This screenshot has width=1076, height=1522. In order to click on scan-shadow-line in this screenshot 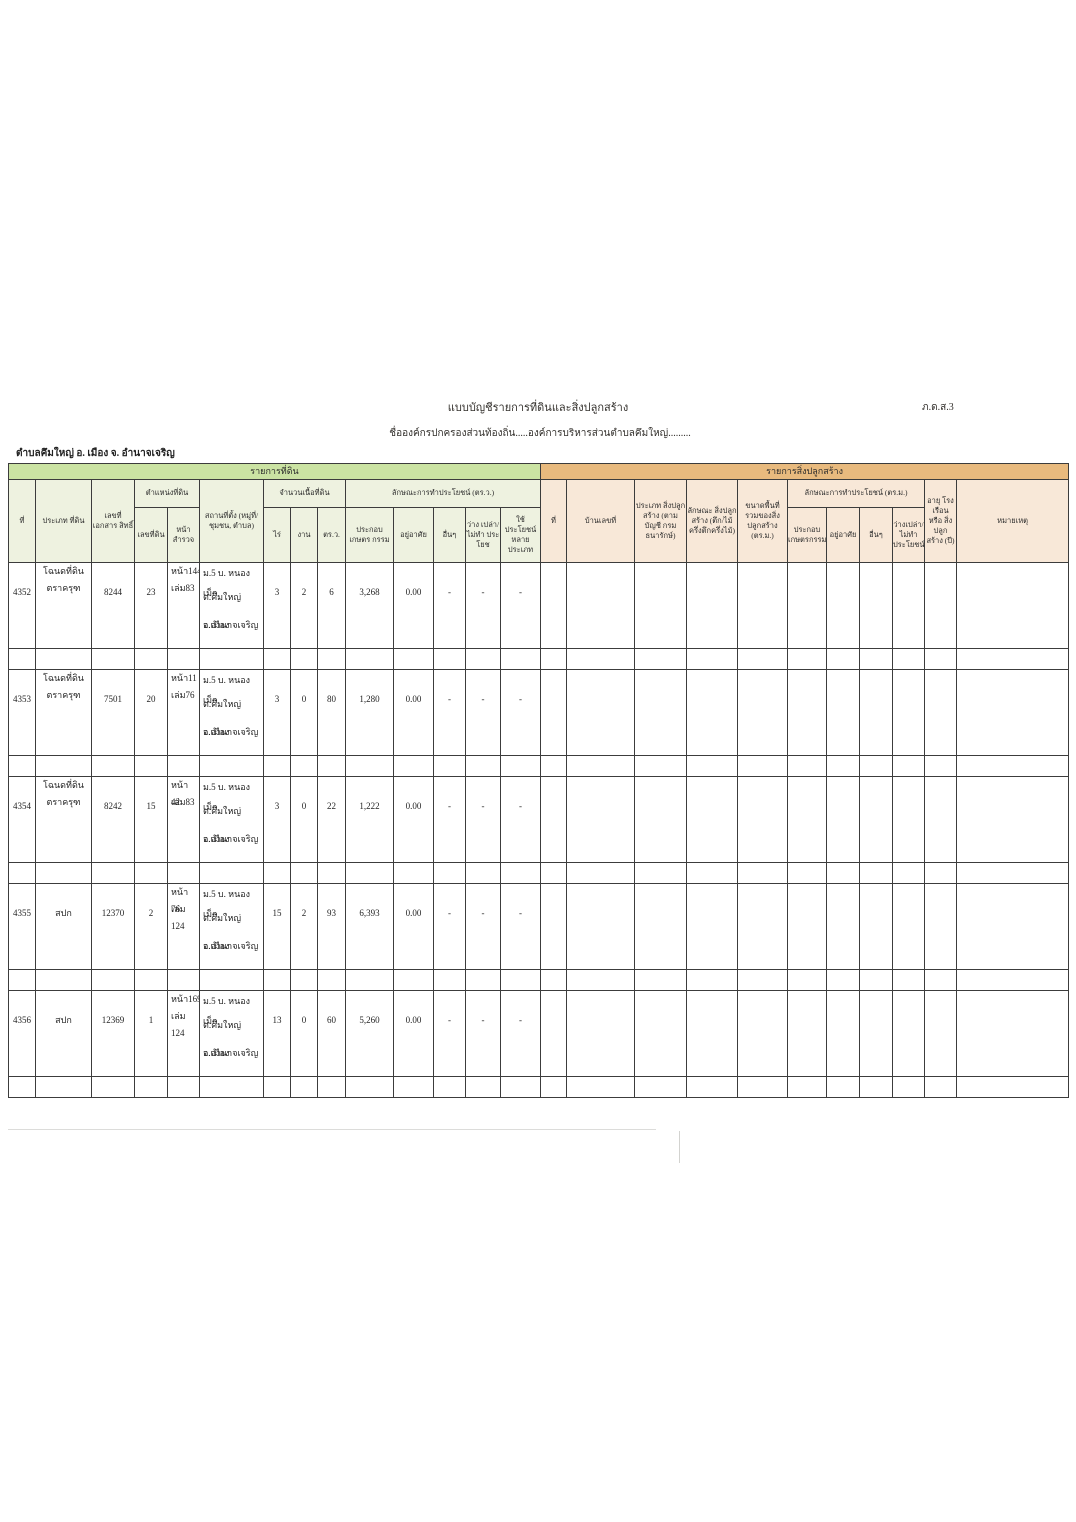, I will do `click(332, 1129)`.